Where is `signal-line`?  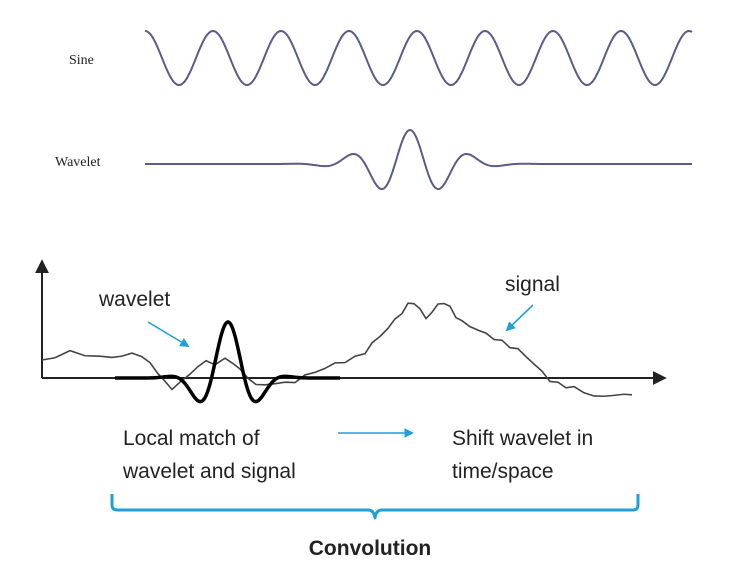 signal-line is located at coordinates (337, 350).